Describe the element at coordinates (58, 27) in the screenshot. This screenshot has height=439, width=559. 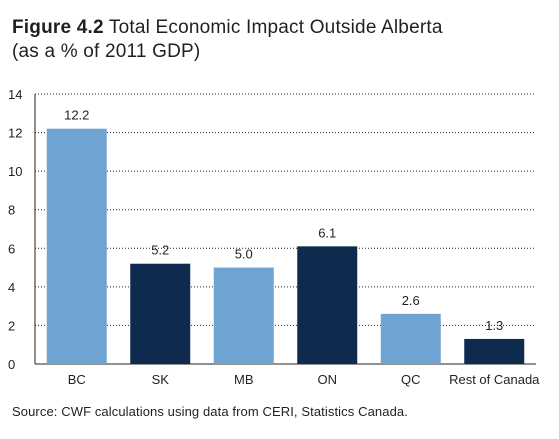
I see `figure-label: Figure 4.2` at that location.